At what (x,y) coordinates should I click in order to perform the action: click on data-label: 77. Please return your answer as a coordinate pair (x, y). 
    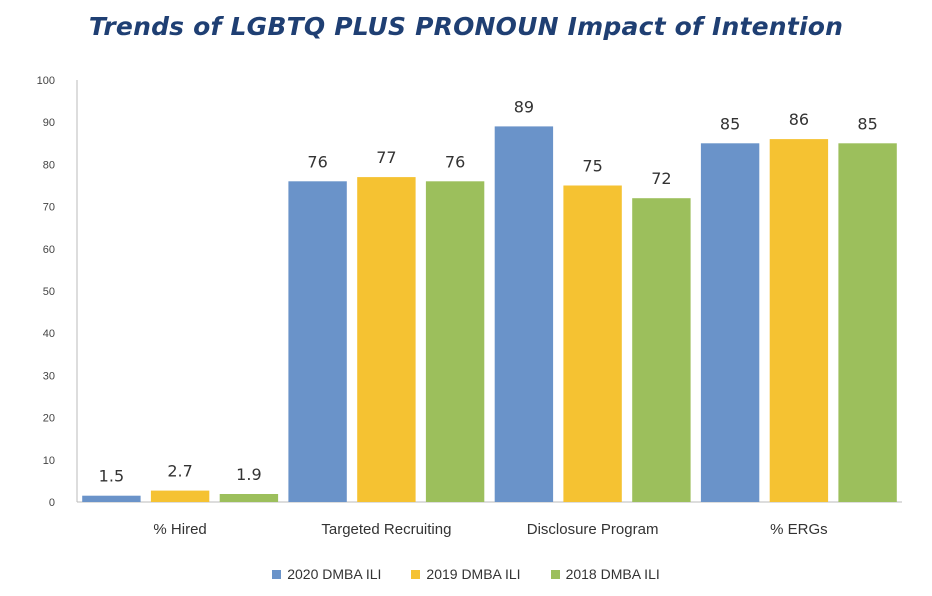
    Looking at the image, I should click on (386, 157).